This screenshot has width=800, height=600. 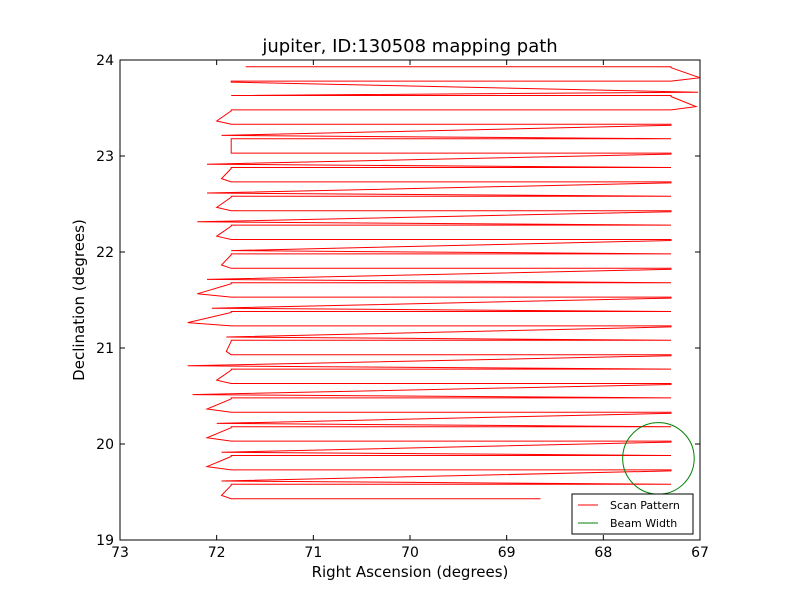 What do you see at coordinates (79, 300) in the screenshot?
I see `y-axis-title: Declination (degrees)` at bounding box center [79, 300].